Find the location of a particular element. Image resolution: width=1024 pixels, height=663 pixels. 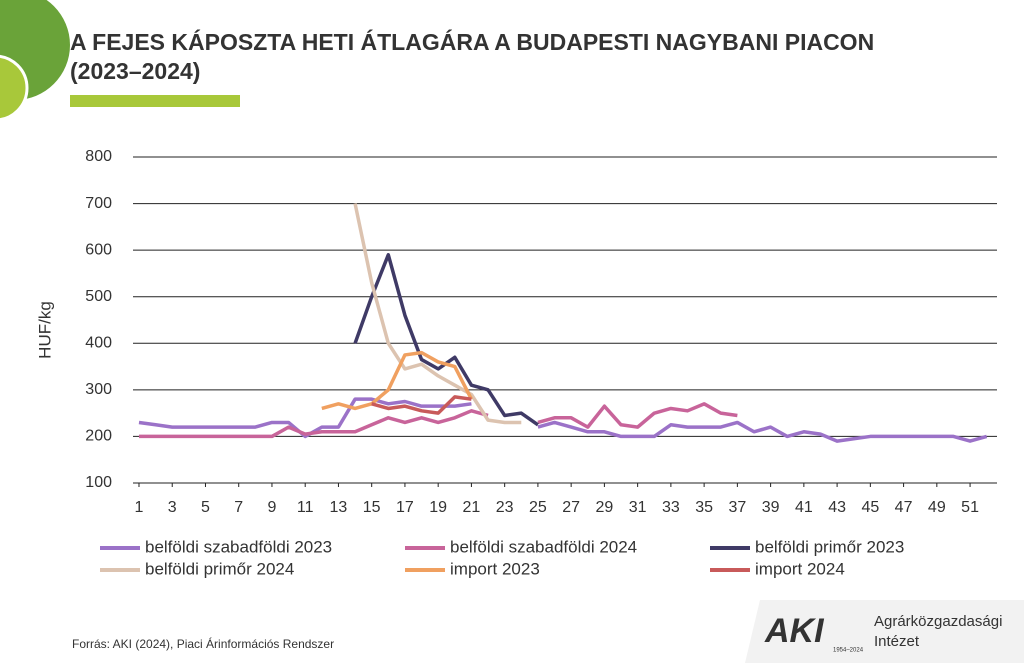

x-tick-label: 33 is located at coordinates (671, 507).